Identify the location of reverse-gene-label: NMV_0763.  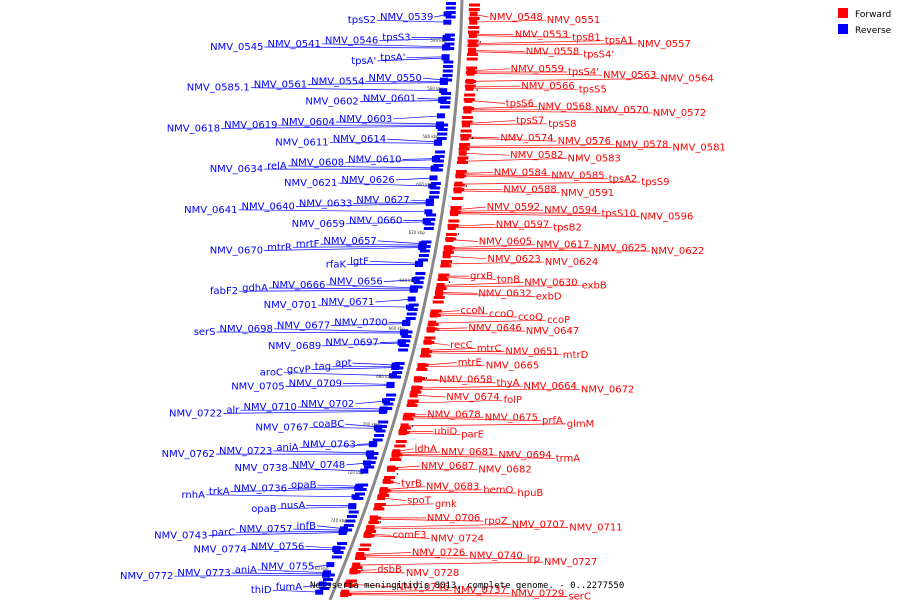
(329, 445).